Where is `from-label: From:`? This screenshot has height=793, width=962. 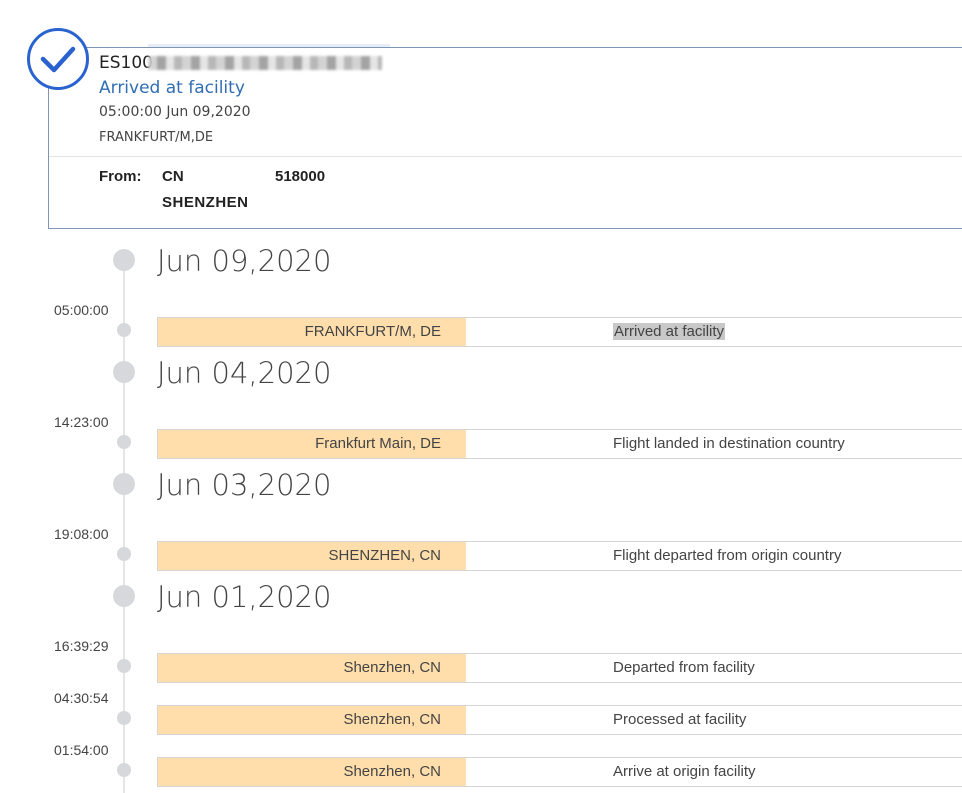
from-label: From: is located at coordinates (120, 176).